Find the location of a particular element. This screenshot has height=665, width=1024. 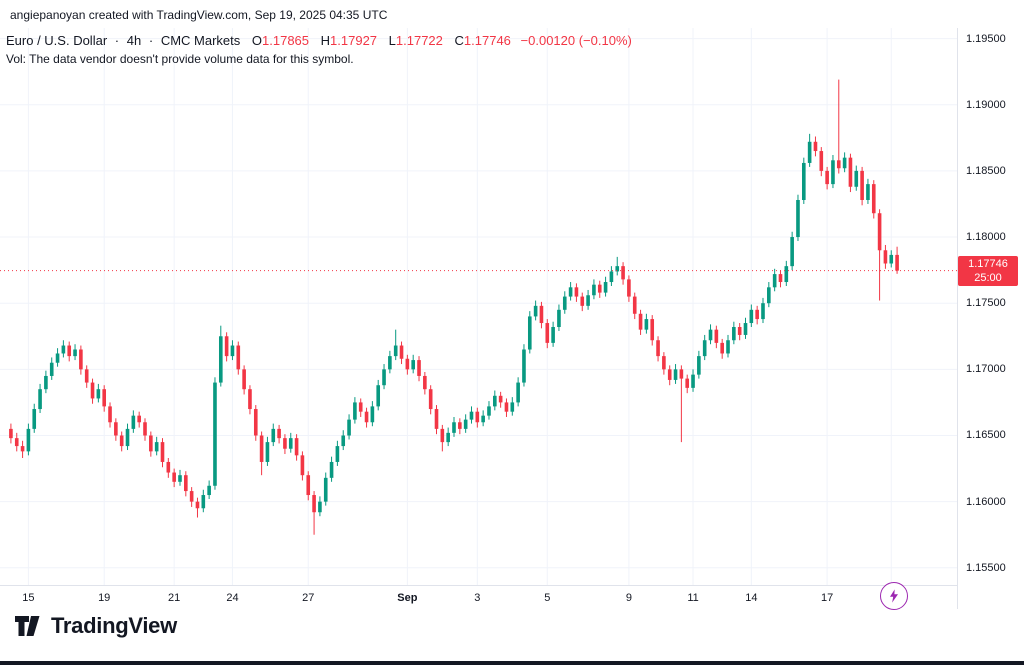

time-axis-label: 24 is located at coordinates (232, 598).